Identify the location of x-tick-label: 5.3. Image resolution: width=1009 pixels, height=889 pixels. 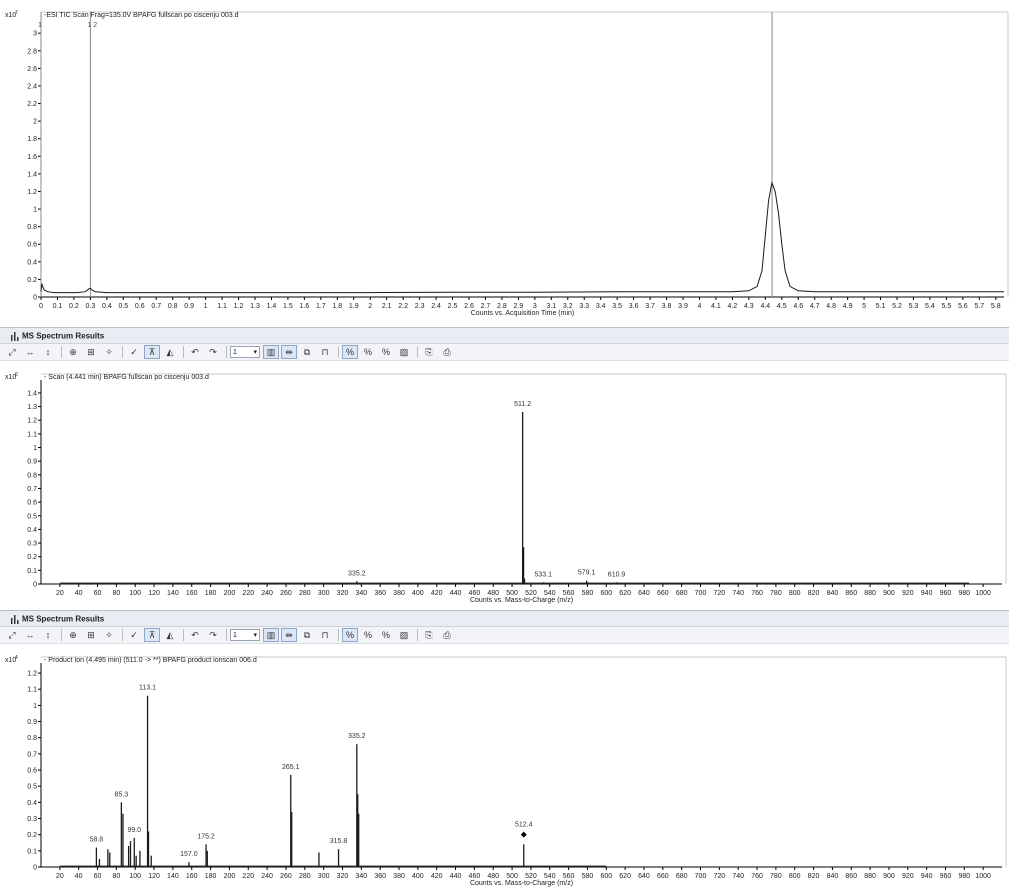
(914, 306).